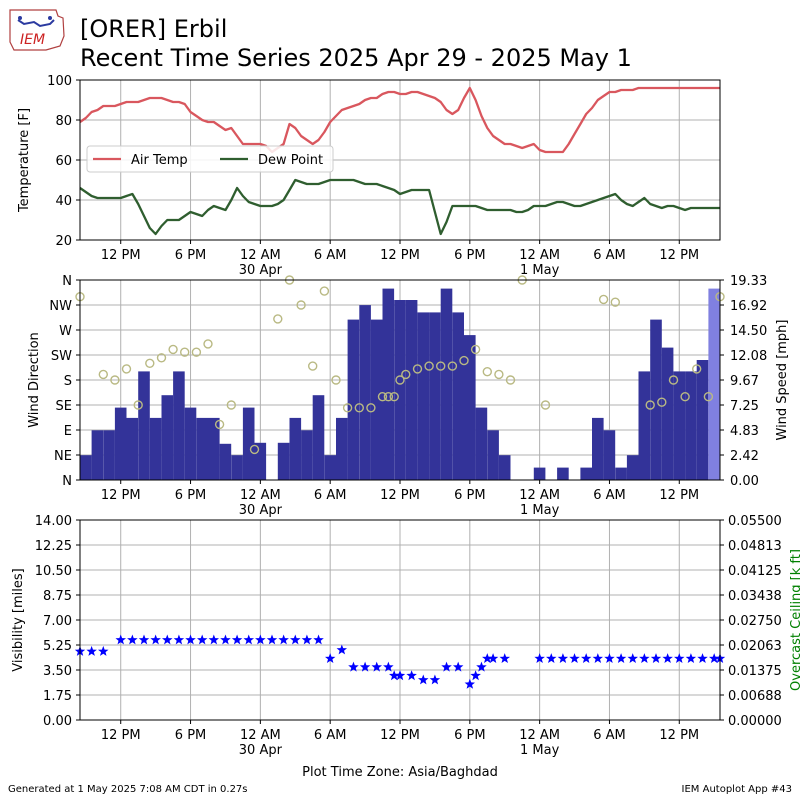 The width and height of the screenshot is (800, 800). Describe the element at coordinates (65, 331) in the screenshot. I see `y-tick-label: W` at that location.